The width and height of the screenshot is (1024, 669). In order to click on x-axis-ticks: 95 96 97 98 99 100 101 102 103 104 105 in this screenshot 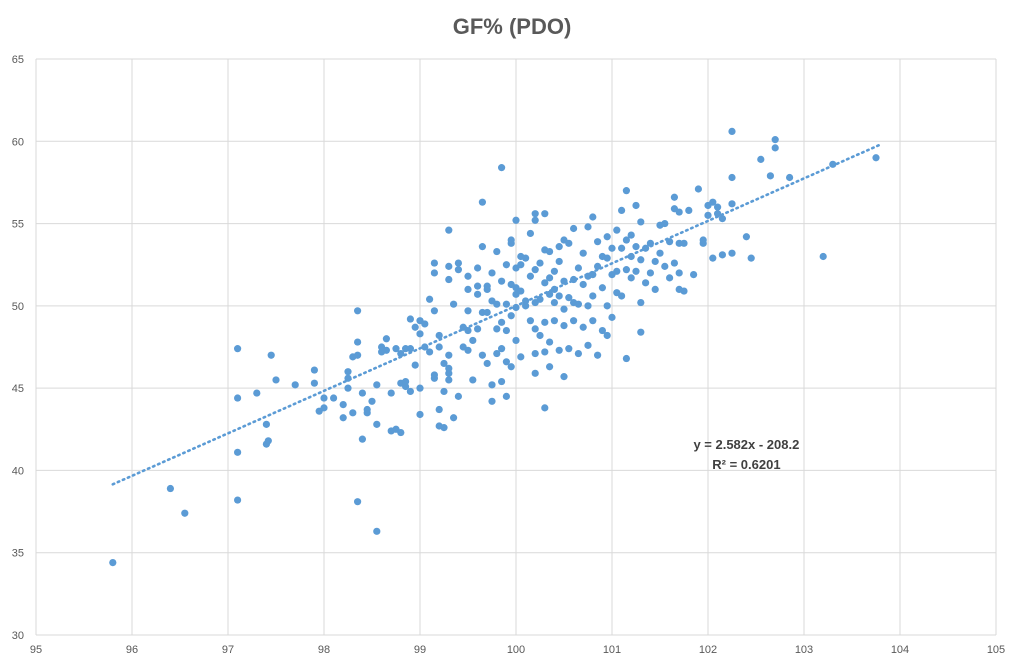, I will do `click(517, 650)`.